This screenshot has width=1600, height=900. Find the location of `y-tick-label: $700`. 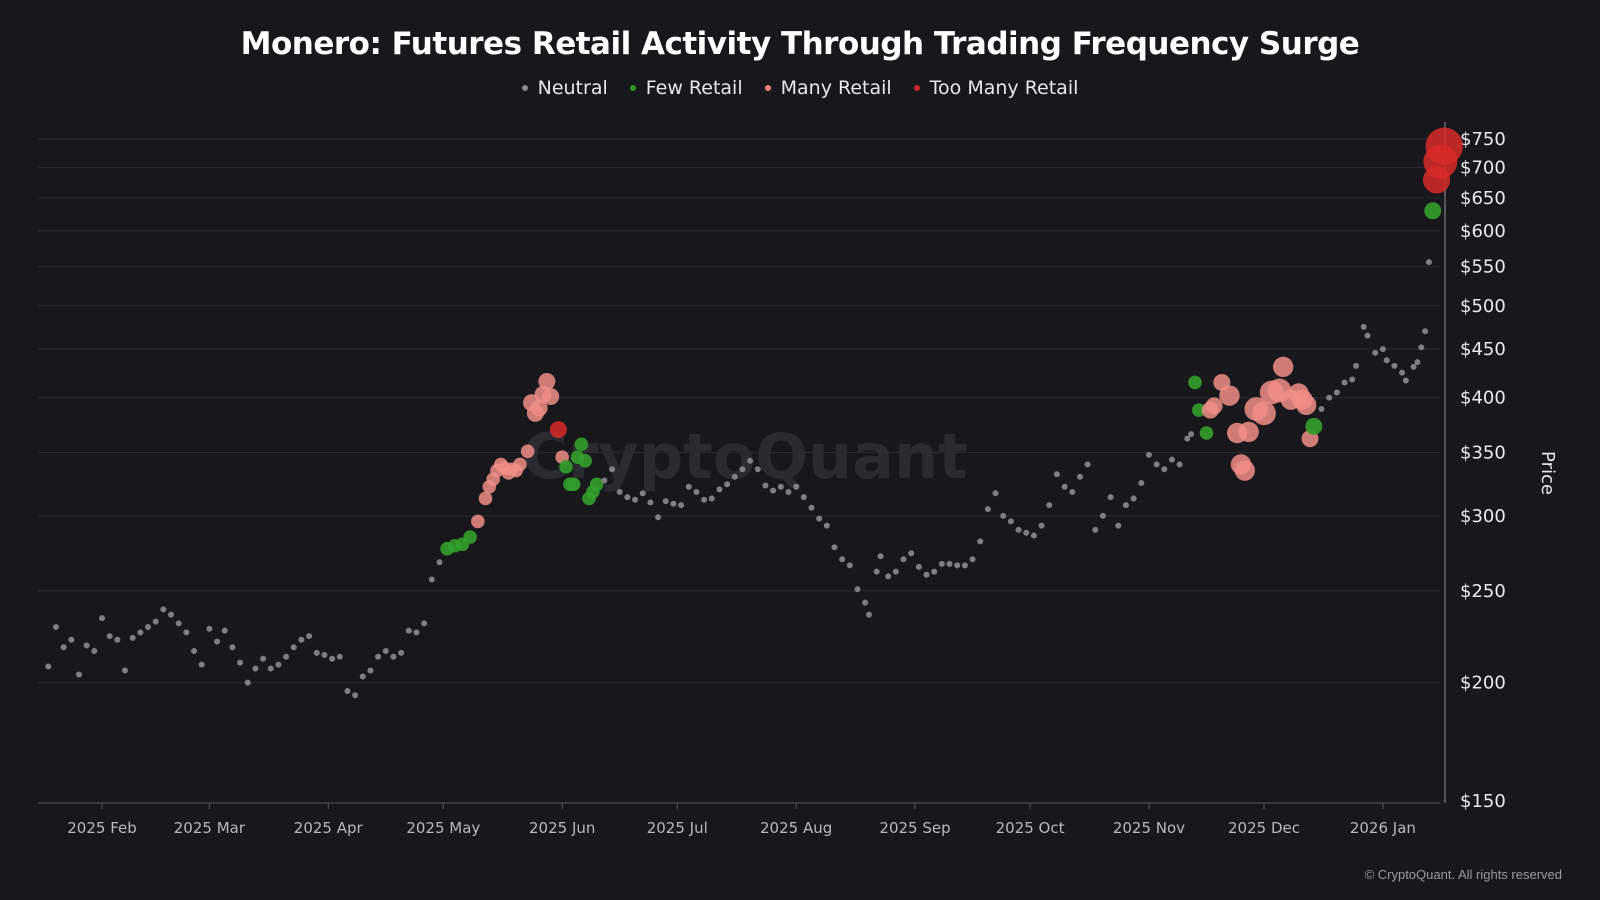

y-tick-label: $700 is located at coordinates (1483, 167).